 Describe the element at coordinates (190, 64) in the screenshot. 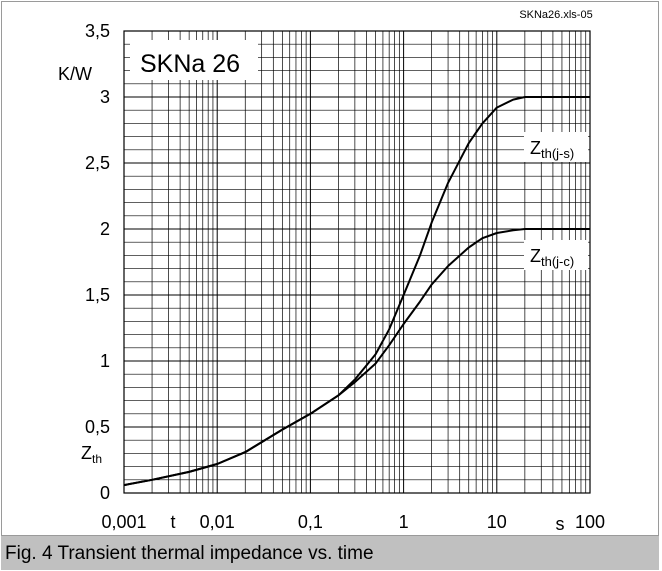

I see `inset-title: SKNa 26` at that location.